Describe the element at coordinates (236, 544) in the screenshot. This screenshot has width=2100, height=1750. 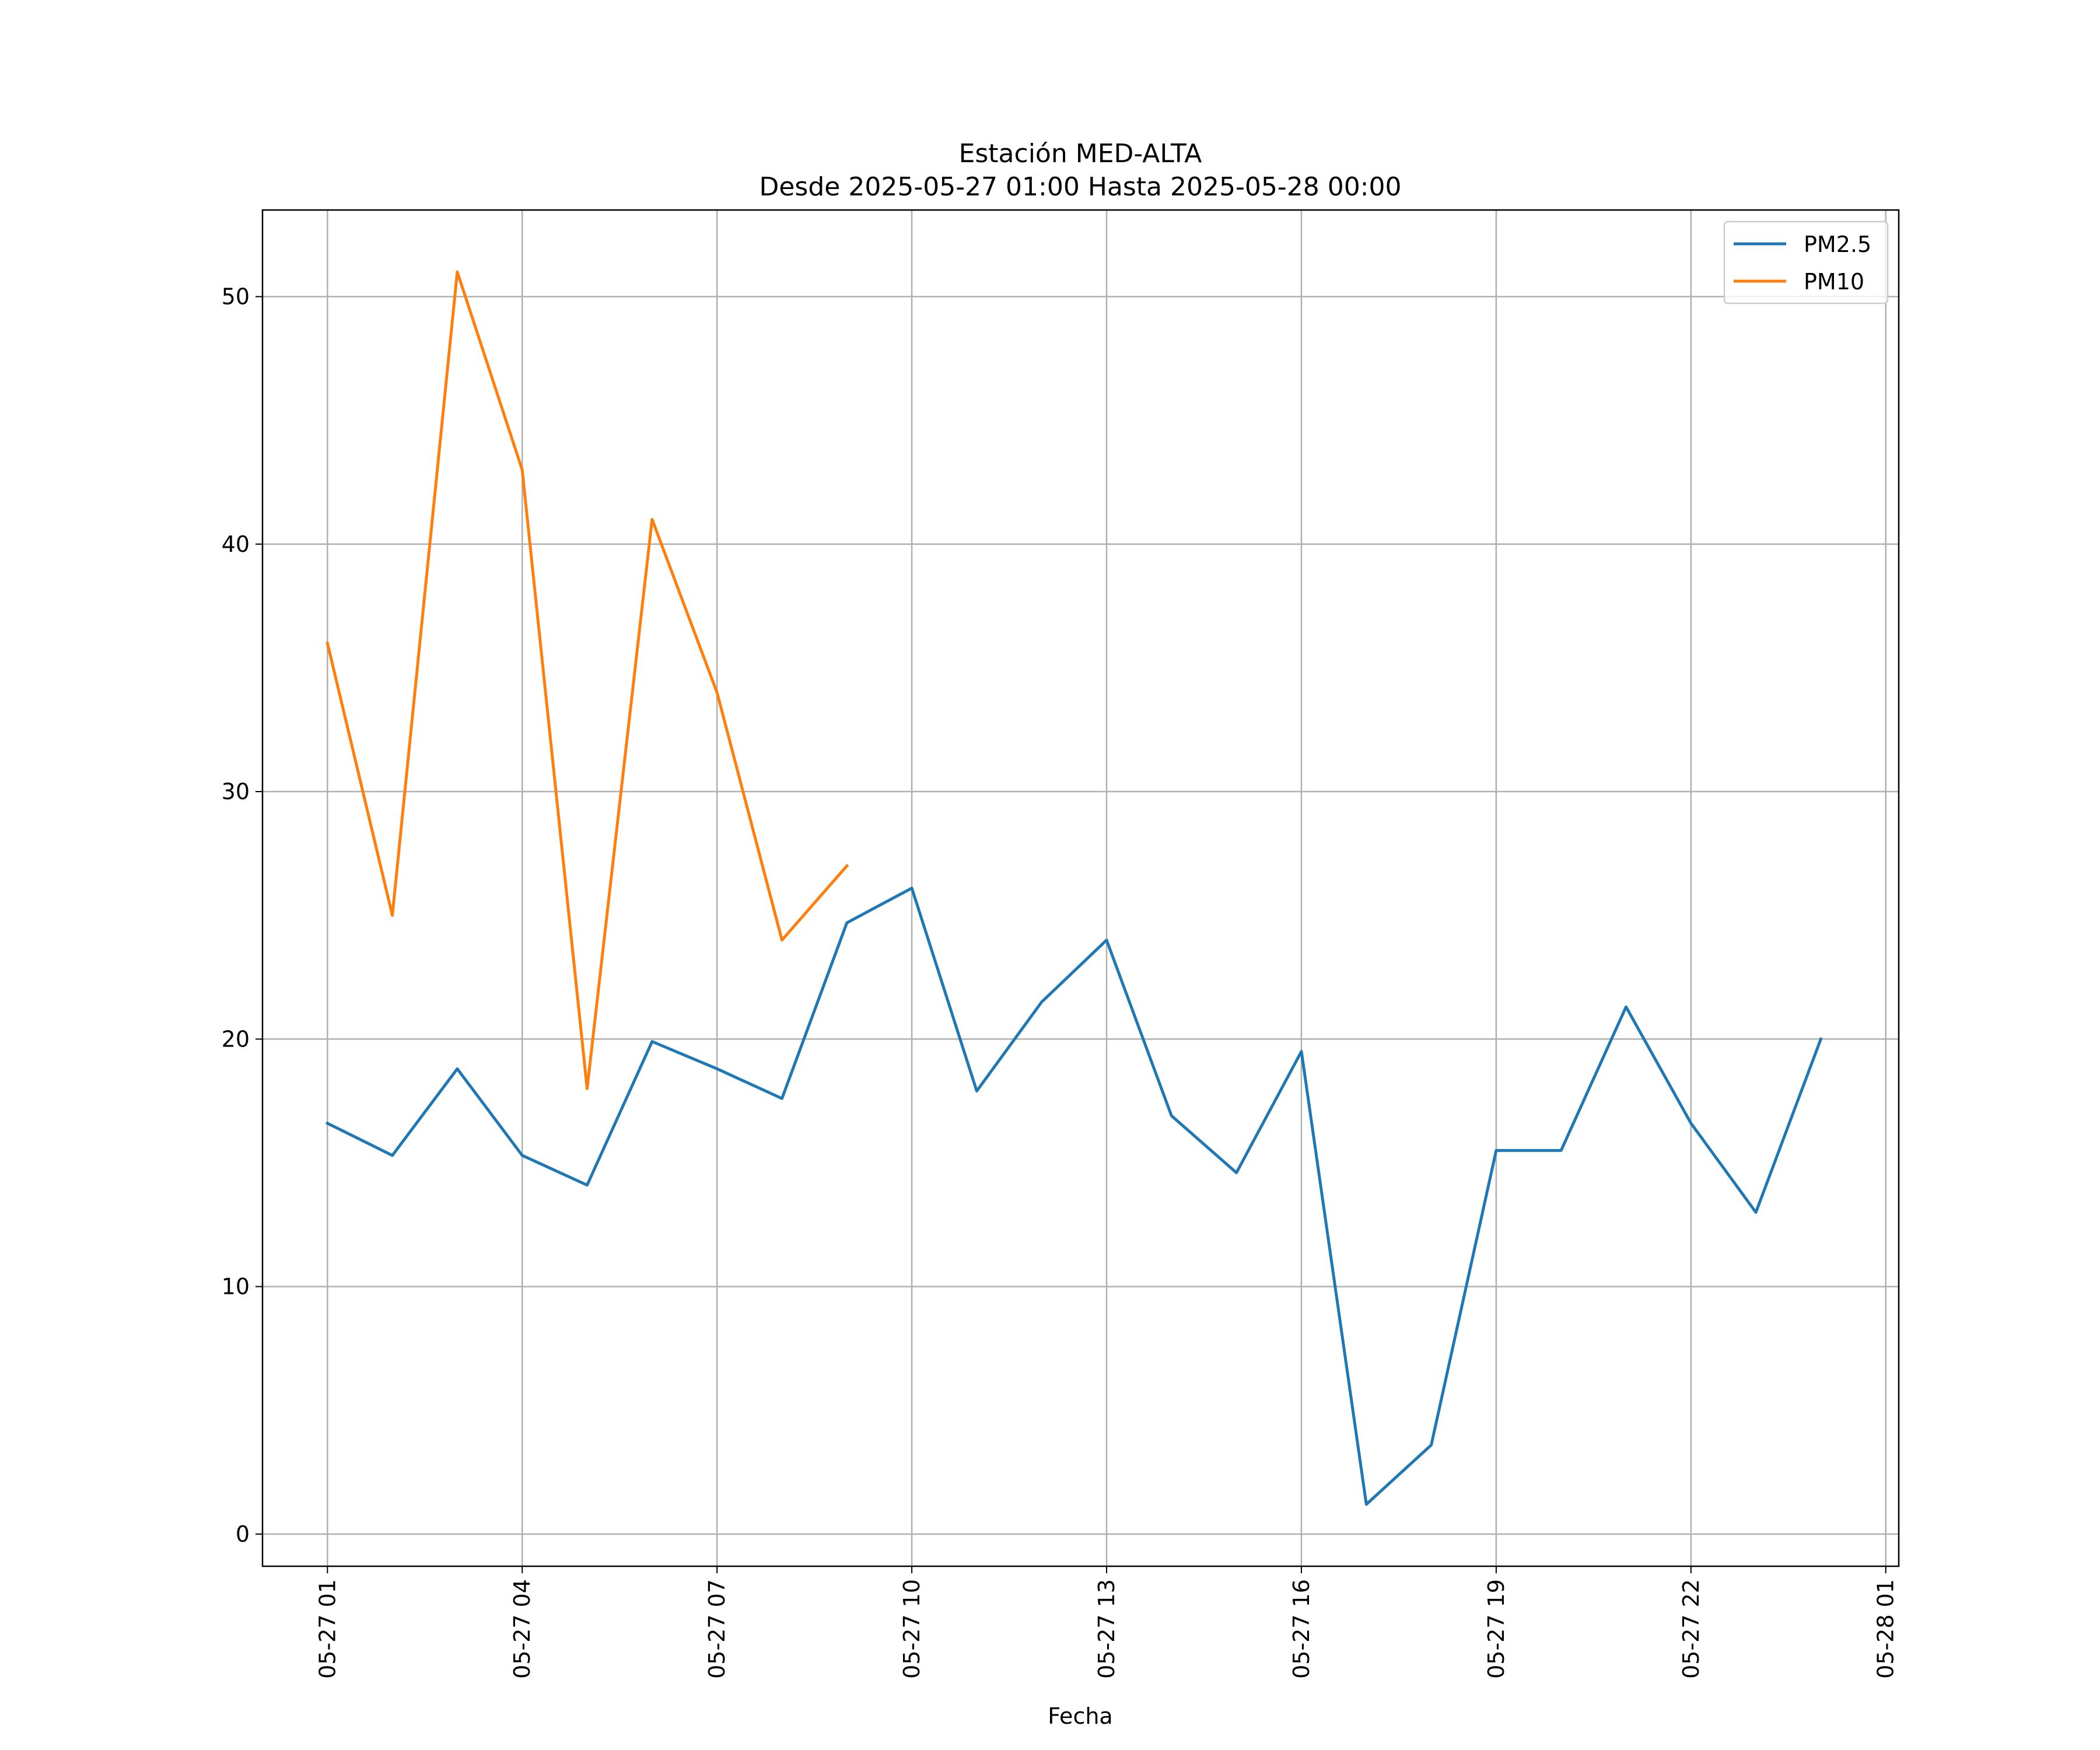
I see `y-tick-label: 40` at that location.